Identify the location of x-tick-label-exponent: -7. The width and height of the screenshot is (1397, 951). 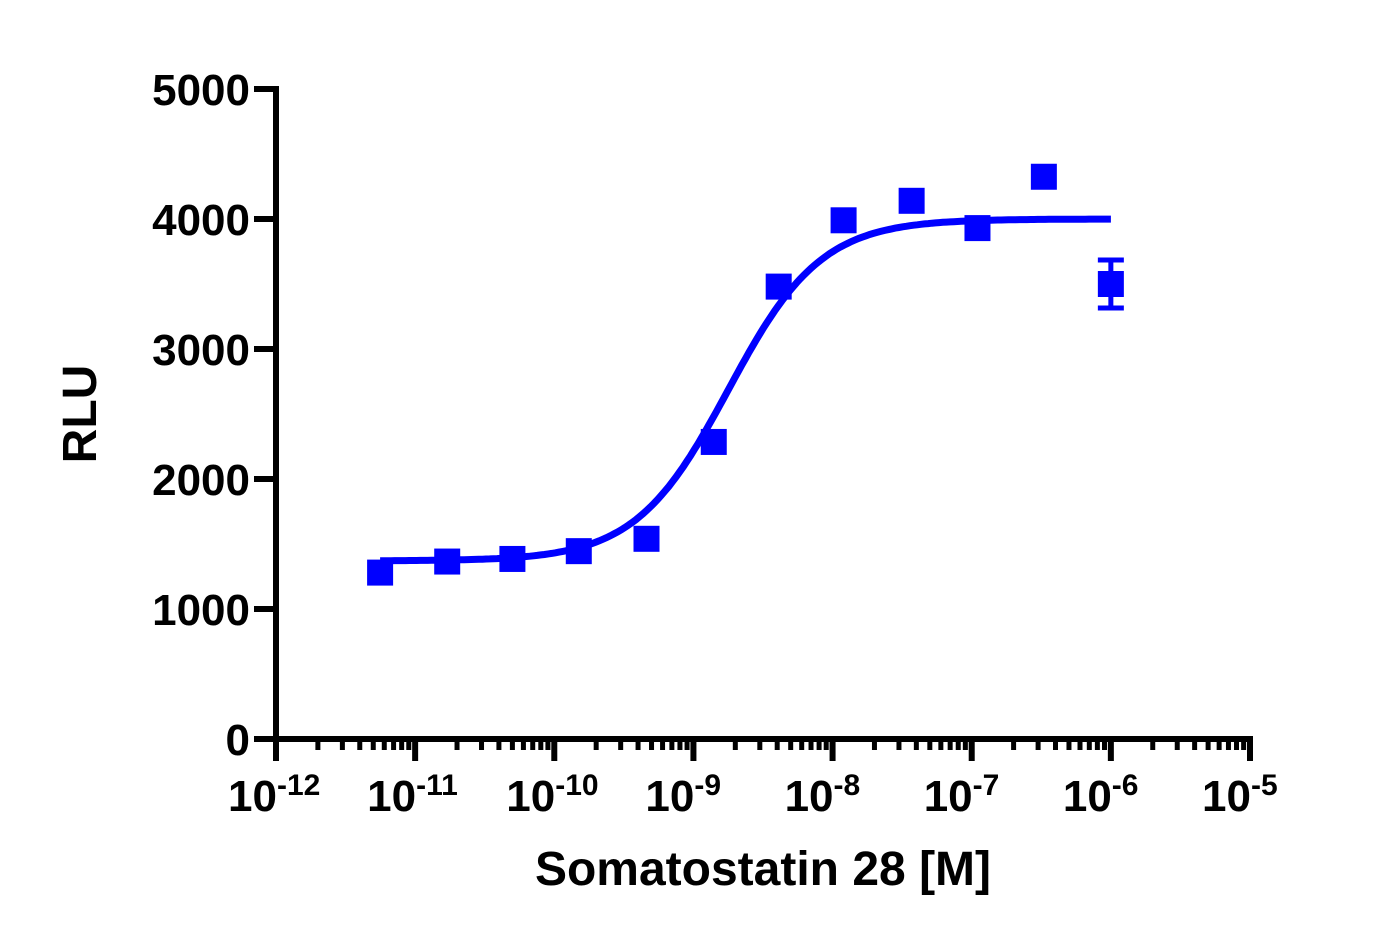
(986, 785).